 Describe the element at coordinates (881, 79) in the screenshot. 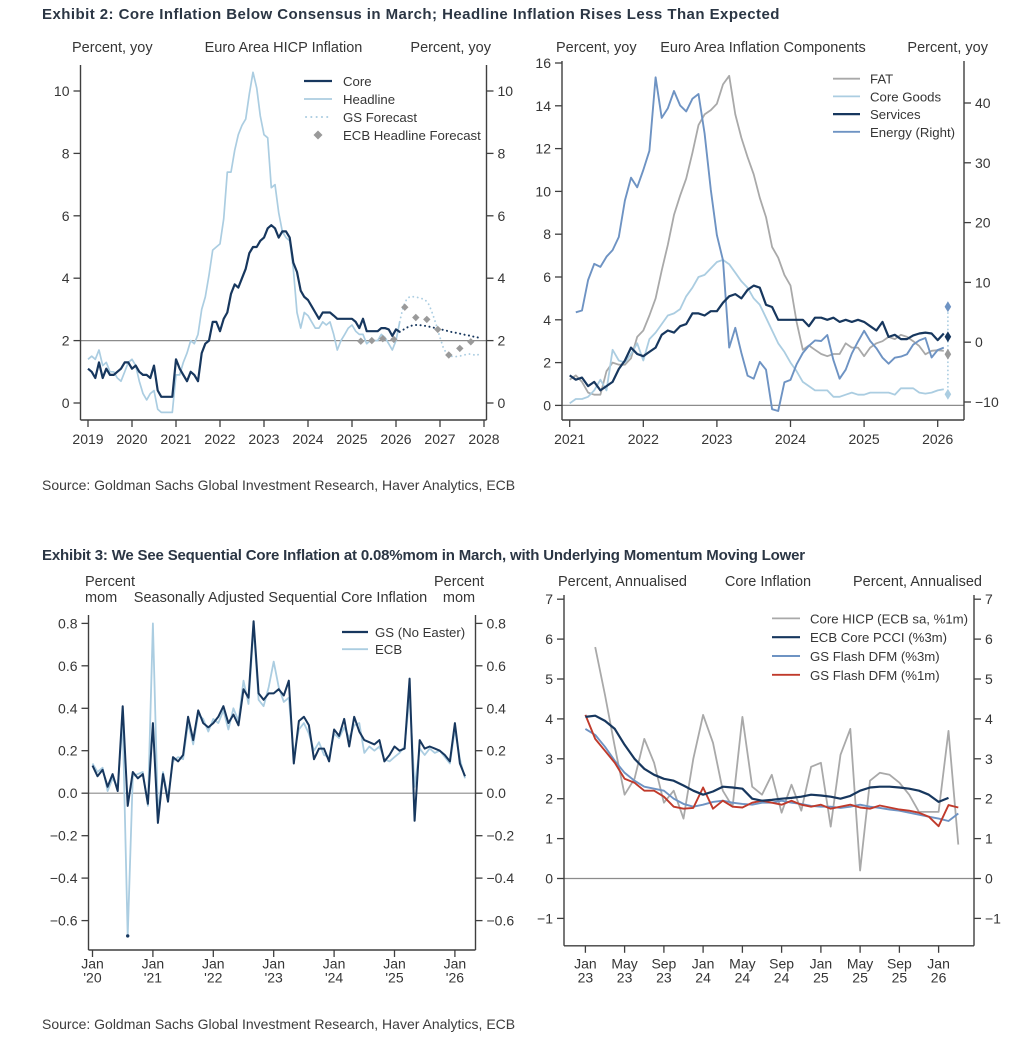

I see `svg-text: FAT` at that location.